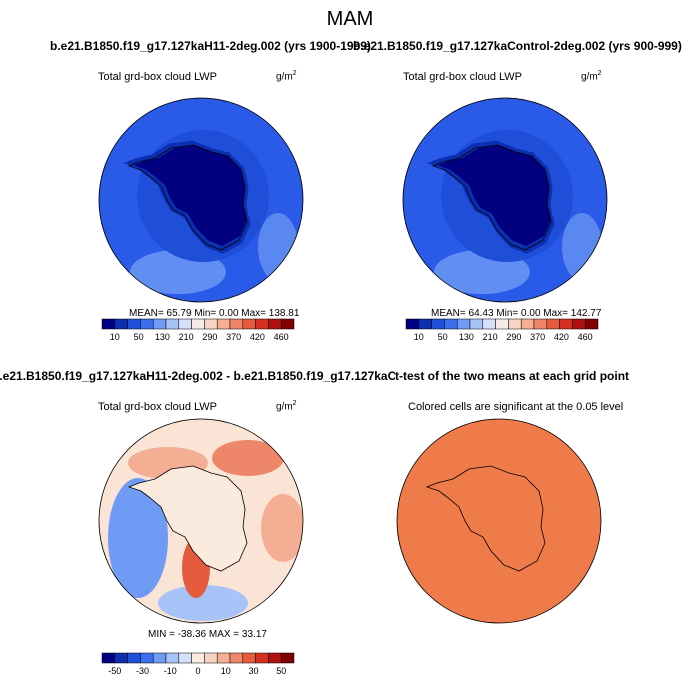  I want to click on panel-1-subtitle: Total grd-box cloud LWP, so click(158, 77).